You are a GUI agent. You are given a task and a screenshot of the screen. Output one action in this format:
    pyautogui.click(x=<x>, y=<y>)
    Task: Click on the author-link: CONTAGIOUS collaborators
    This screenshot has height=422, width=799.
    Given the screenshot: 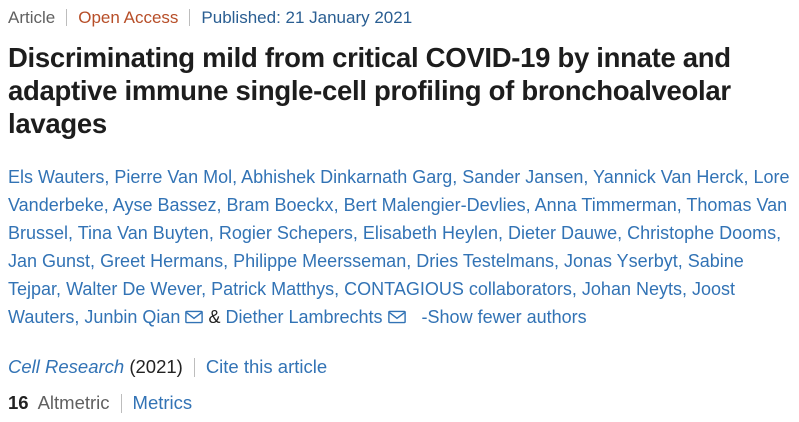 What is the action you would take?
    pyautogui.click(x=458, y=289)
    